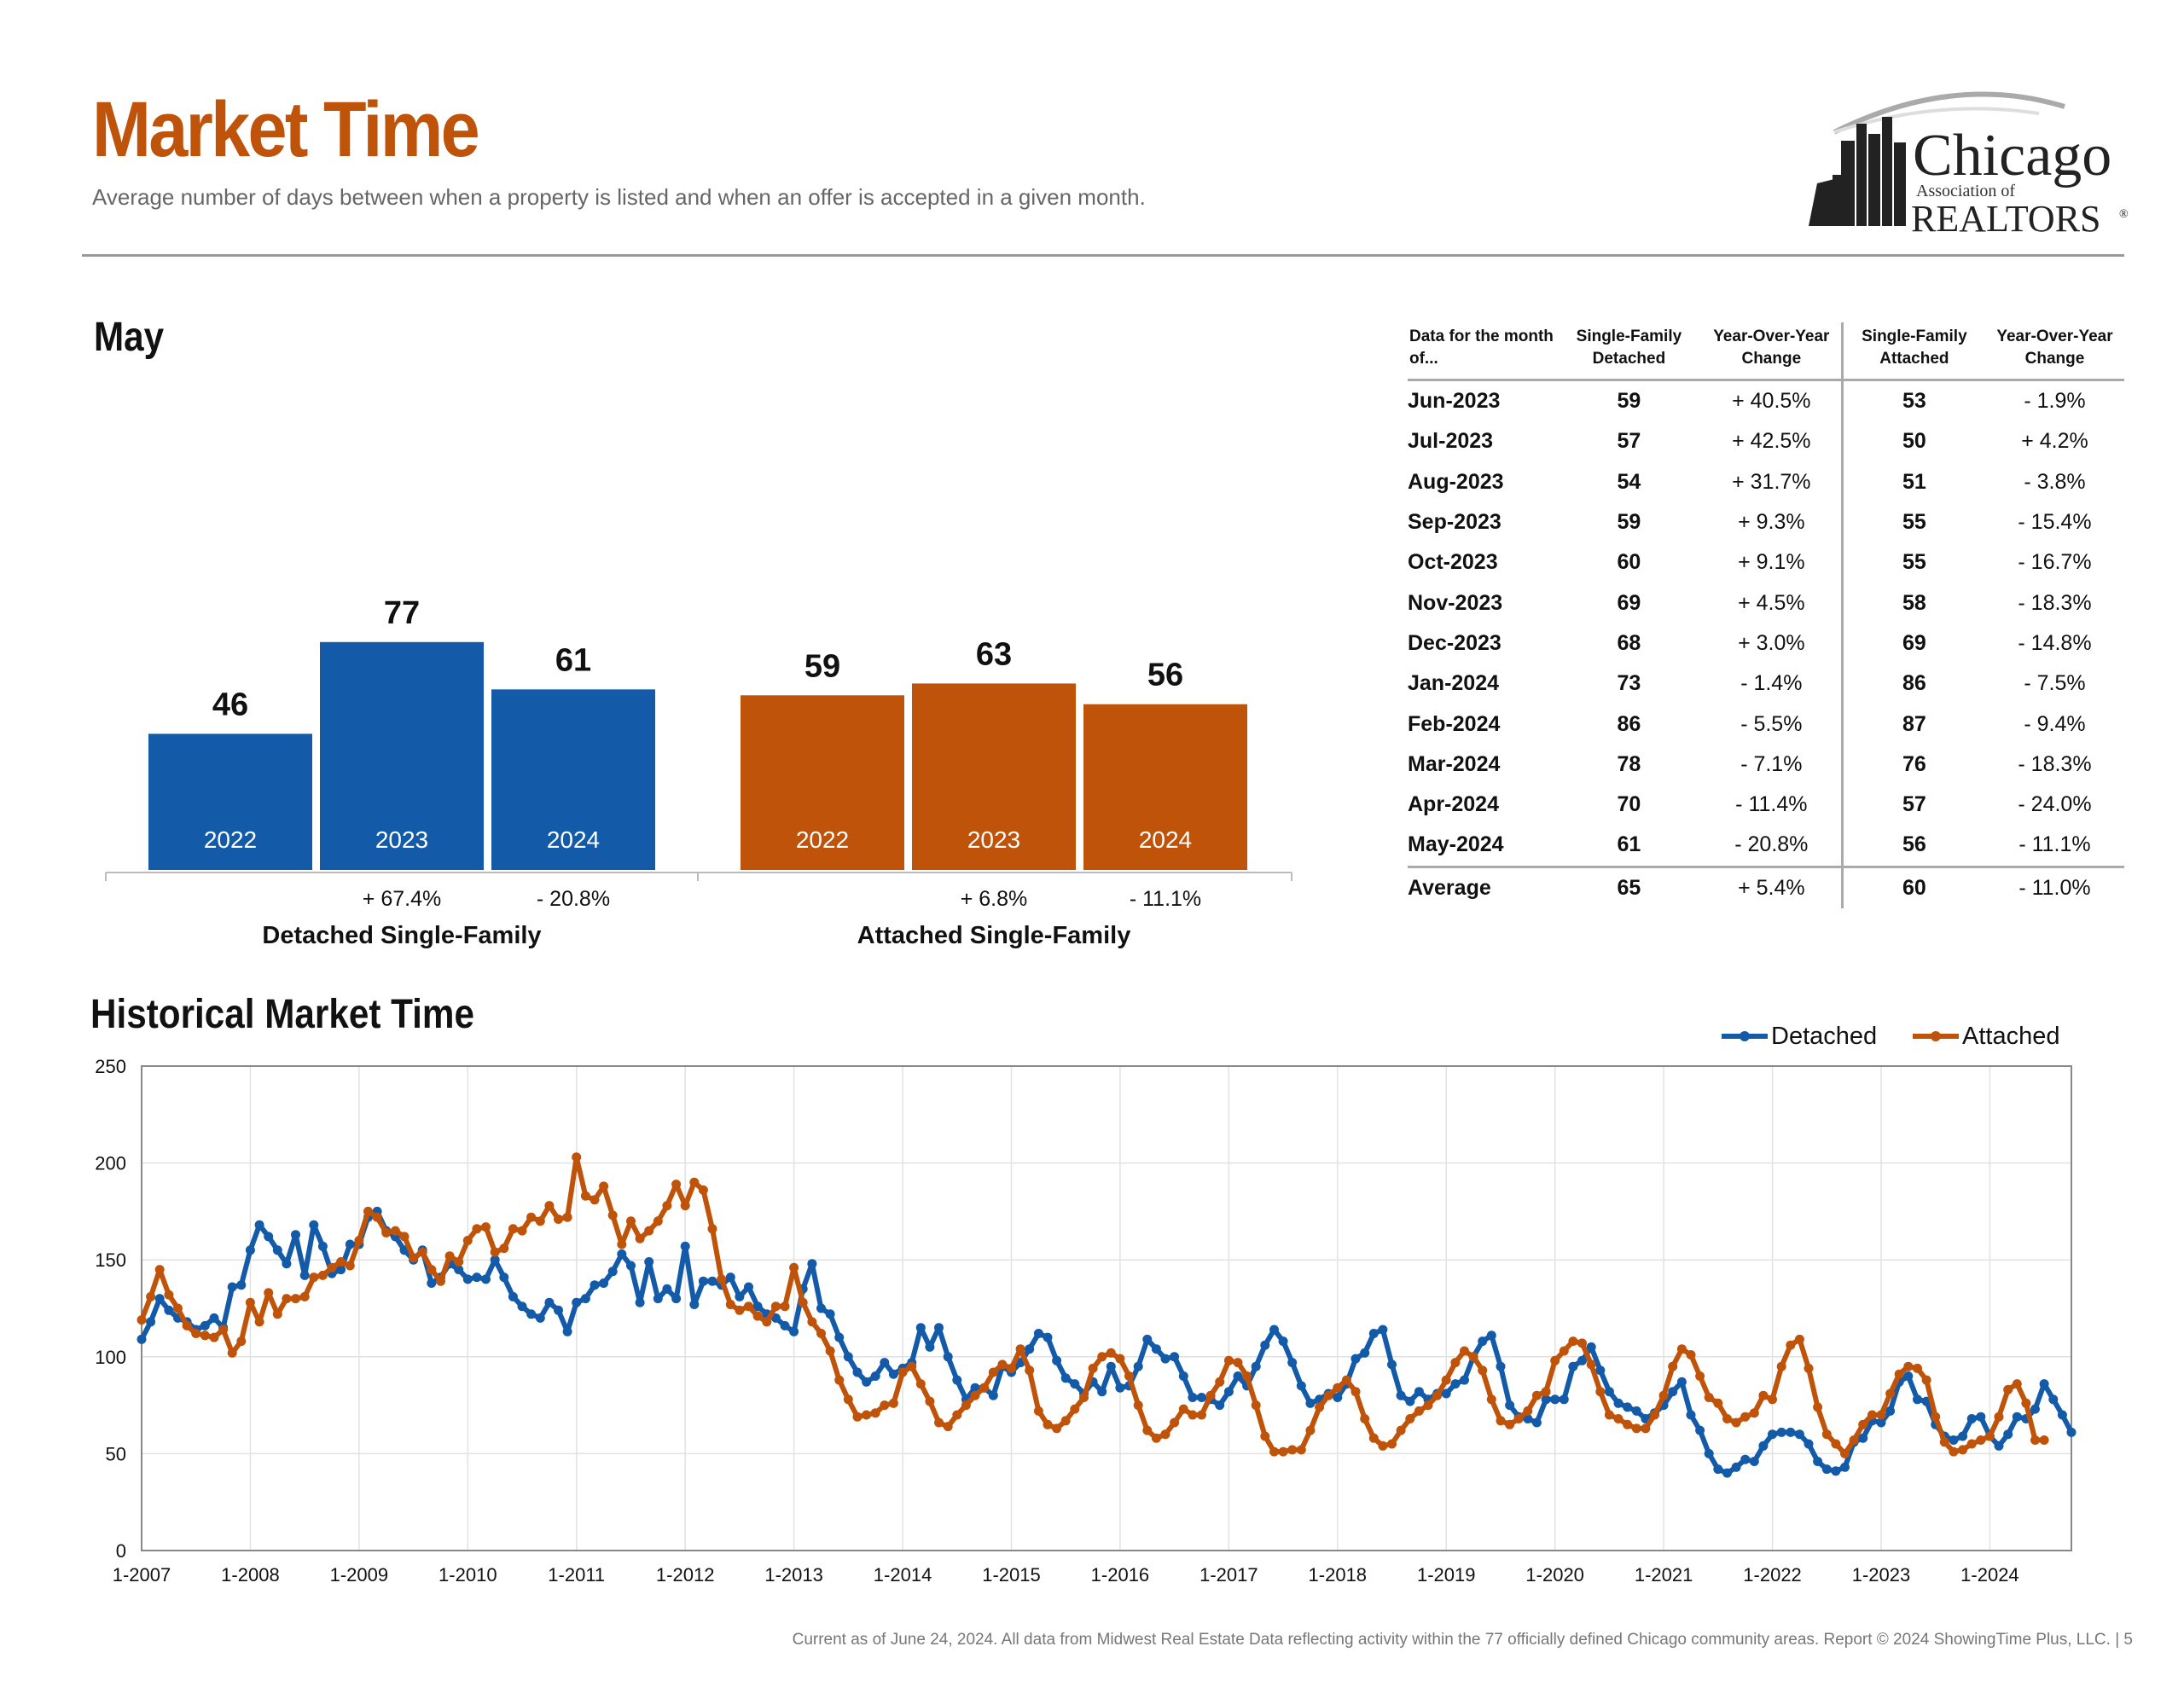 The width and height of the screenshot is (2184, 1687). What do you see at coordinates (1912, 562) in the screenshot?
I see `table-cell: 55` at bounding box center [1912, 562].